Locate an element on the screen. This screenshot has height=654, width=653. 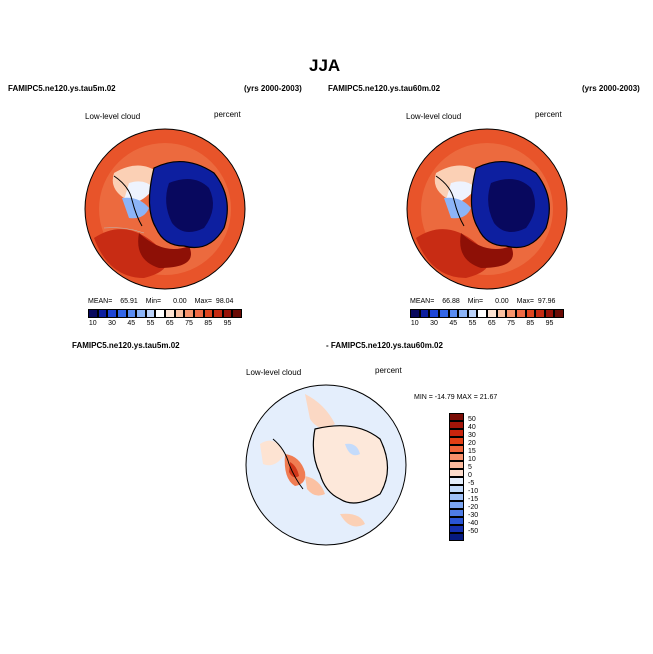
mean-value: 66.88 is located at coordinates (451, 301).